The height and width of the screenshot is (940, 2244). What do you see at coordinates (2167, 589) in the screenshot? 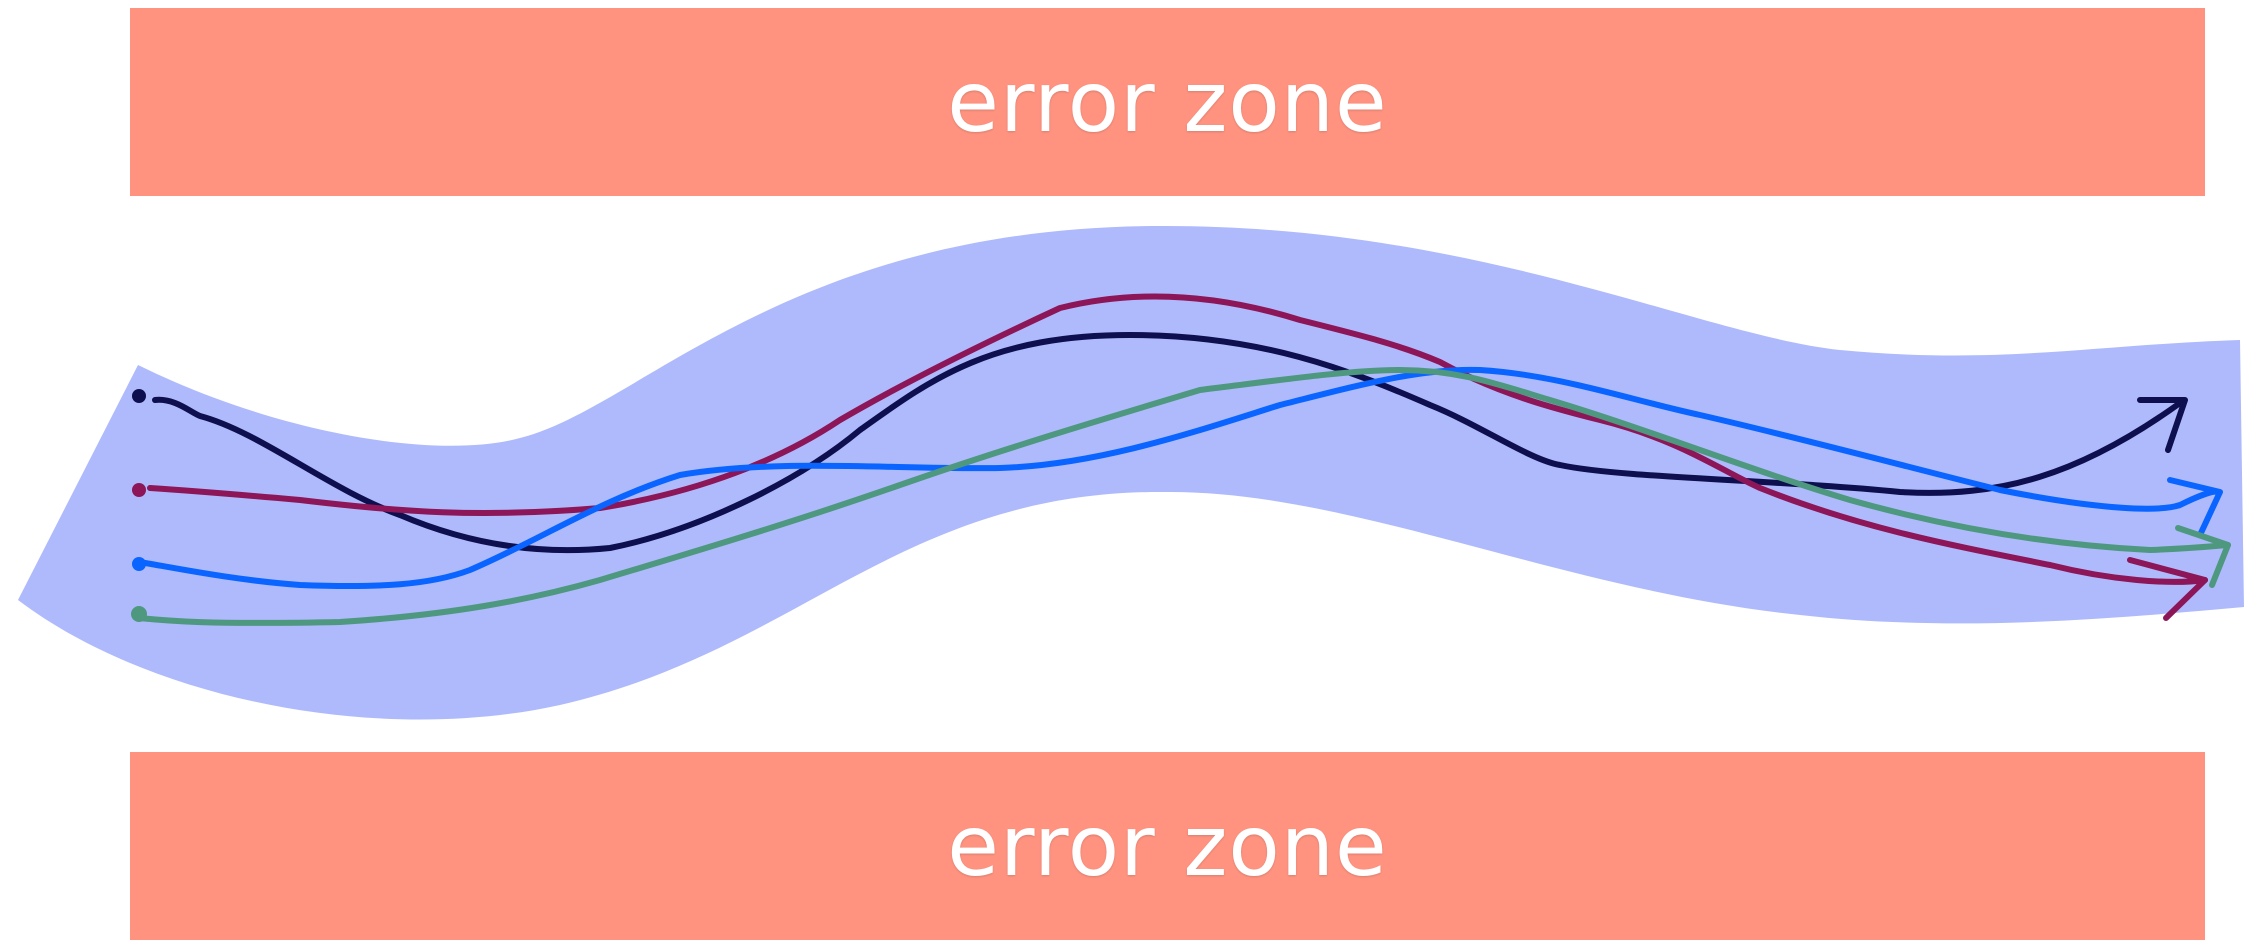
I see `path-magenta-arrowhead` at bounding box center [2167, 589].